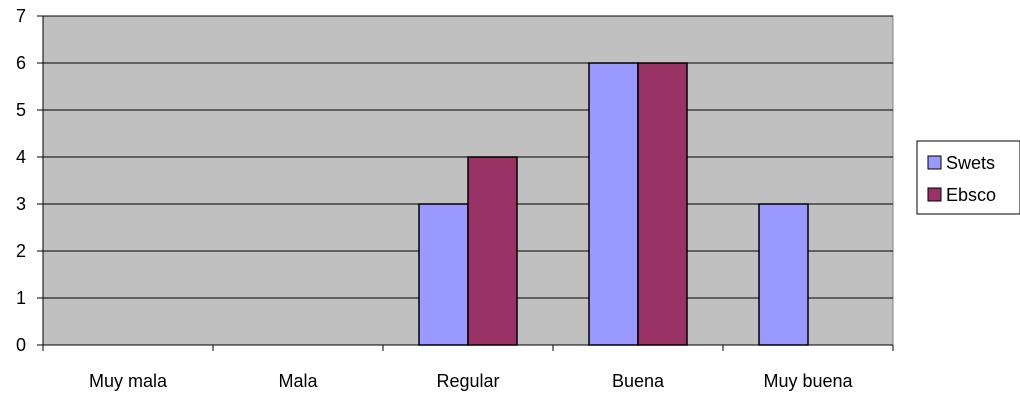 The width and height of the screenshot is (1020, 397). I want to click on y-axis-ticks: 0 1 2 3 4 5 6 7, so click(29, 180).